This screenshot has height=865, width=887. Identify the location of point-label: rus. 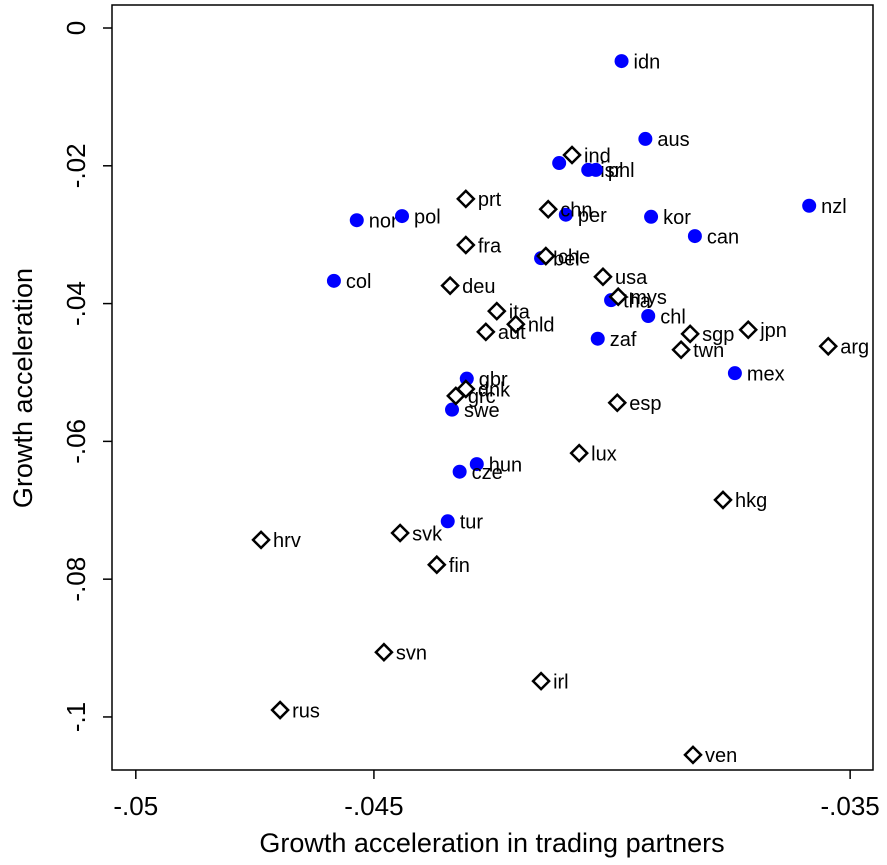
(306, 711).